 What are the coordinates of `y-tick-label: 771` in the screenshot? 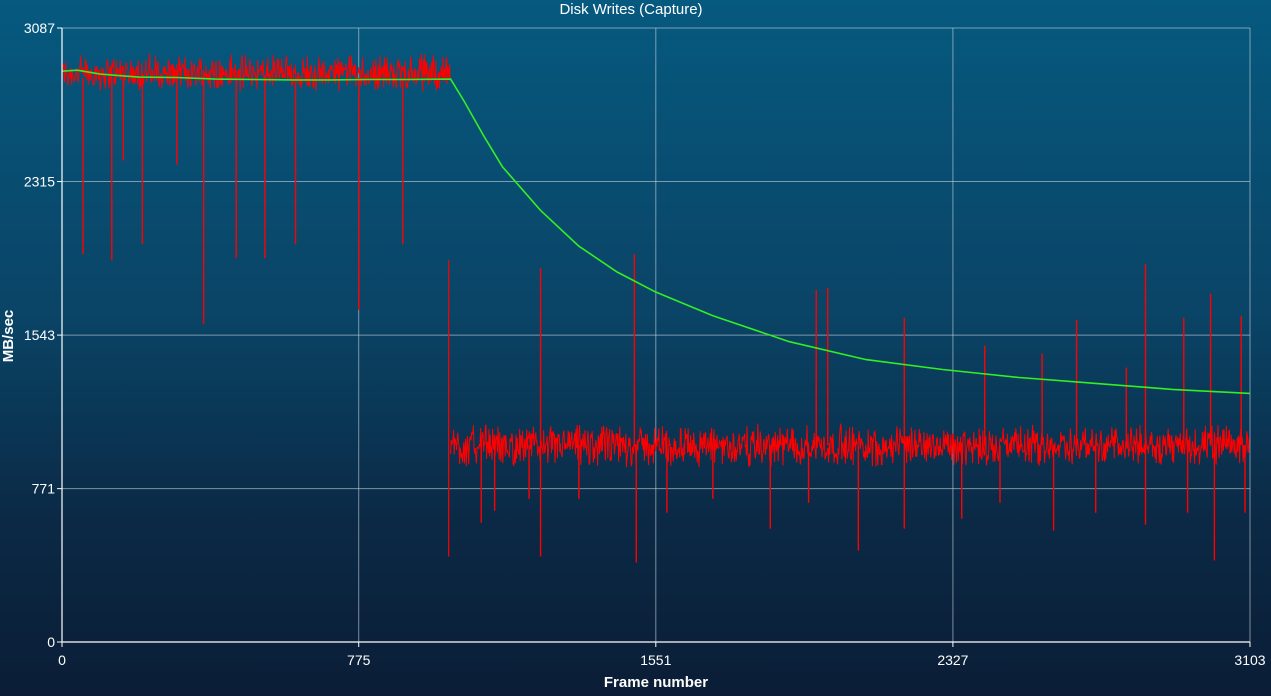 It's located at (44, 489).